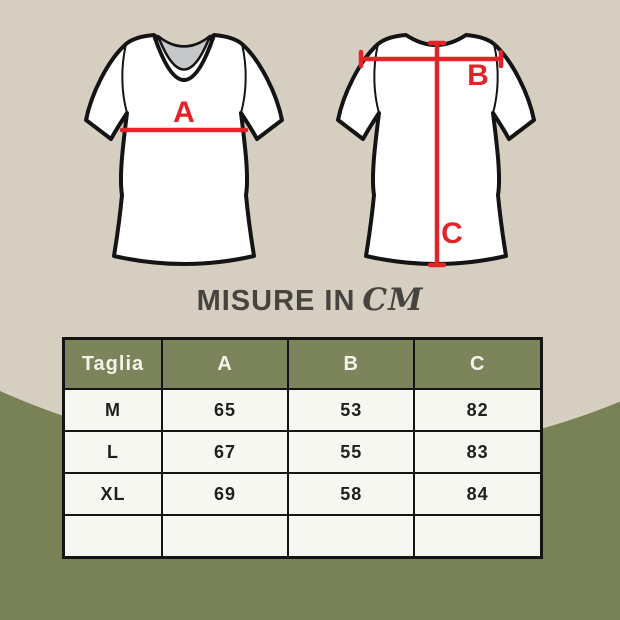 Image resolution: width=620 pixels, height=620 pixels. What do you see at coordinates (243, 78) in the screenshot?
I see `tshirt-front-right-armhole-seam` at bounding box center [243, 78].